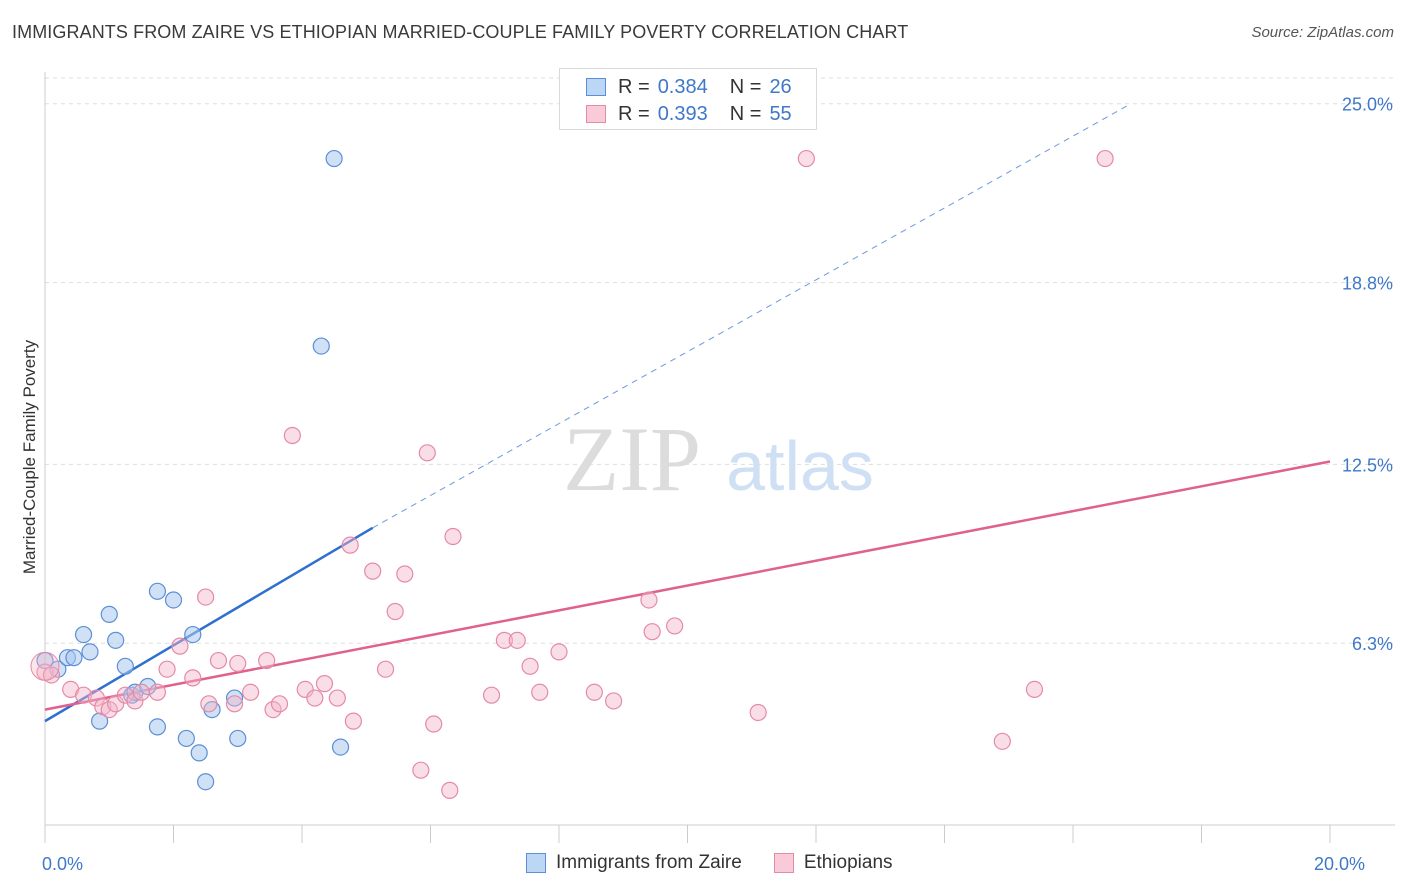  What do you see at coordinates (682, 113) in the screenshot?
I see `ethiopians-r-value: 0.393` at bounding box center [682, 113].